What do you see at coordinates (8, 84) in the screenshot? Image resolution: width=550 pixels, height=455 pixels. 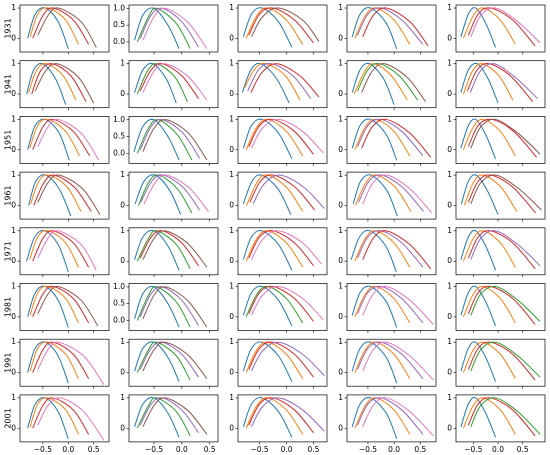 I see `row-label: 1941` at bounding box center [8, 84].